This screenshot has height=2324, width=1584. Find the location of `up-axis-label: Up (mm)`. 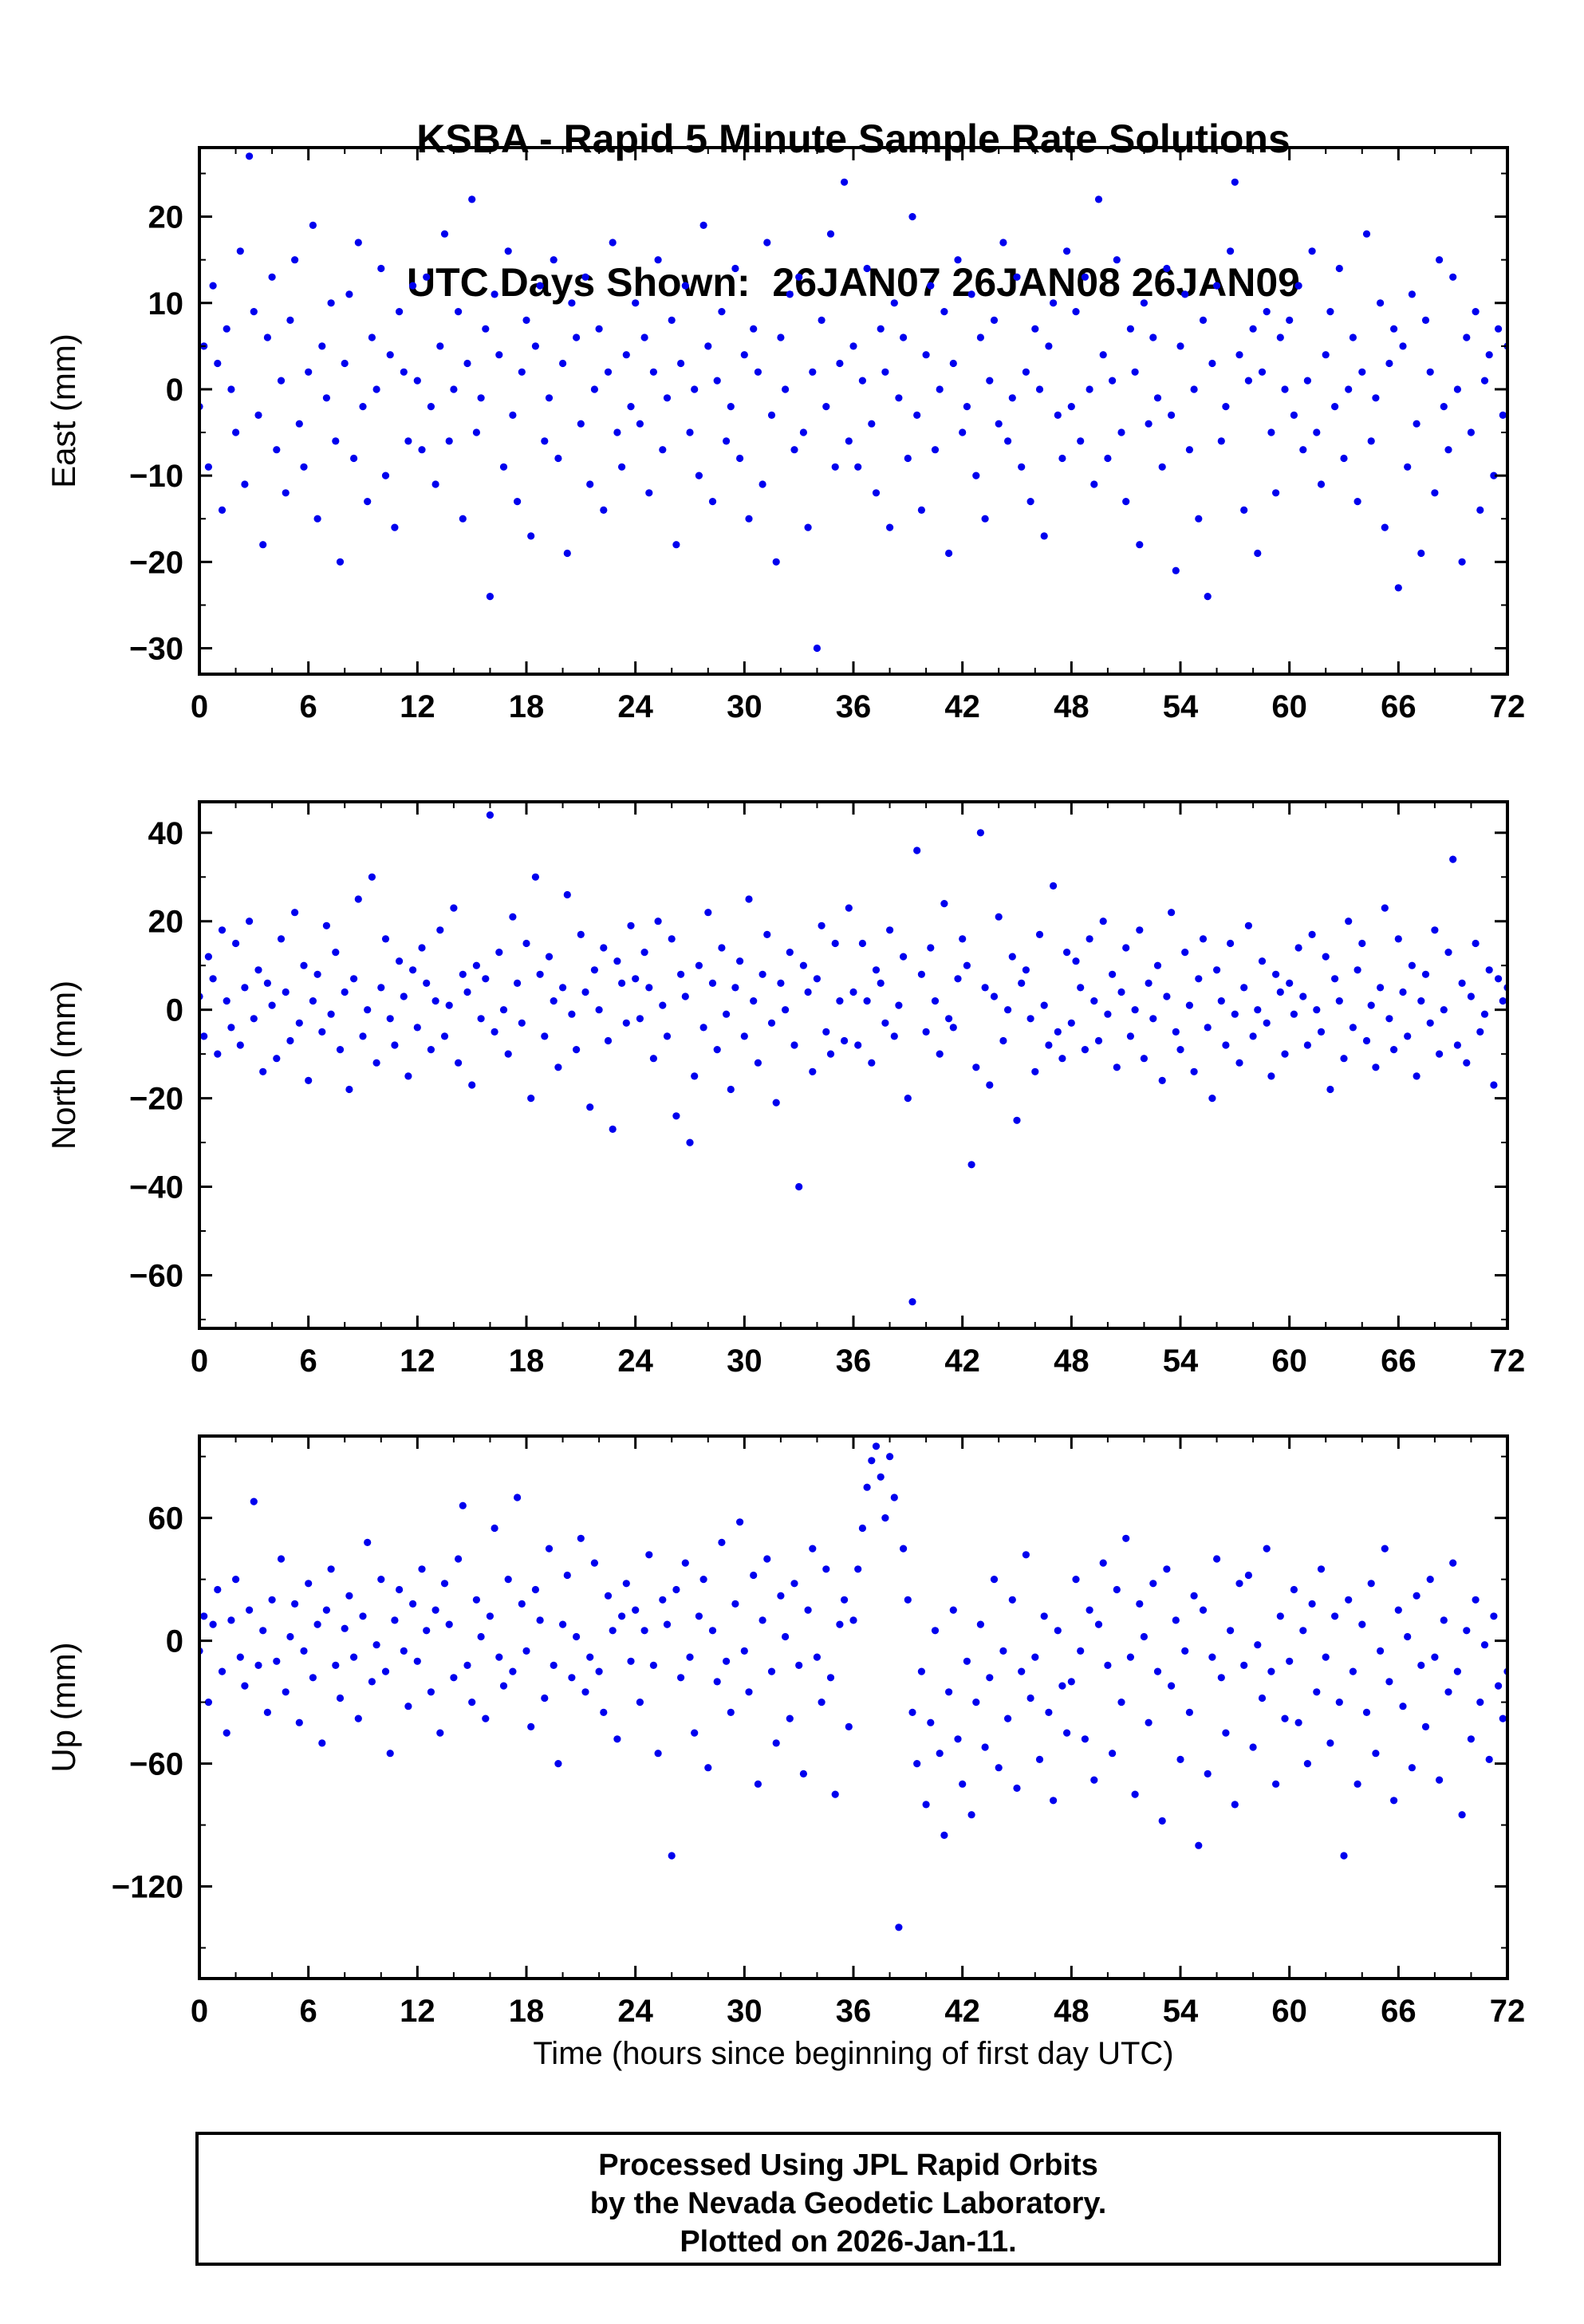

up-axis-label: Up (mm) is located at coordinates (64, 1707).